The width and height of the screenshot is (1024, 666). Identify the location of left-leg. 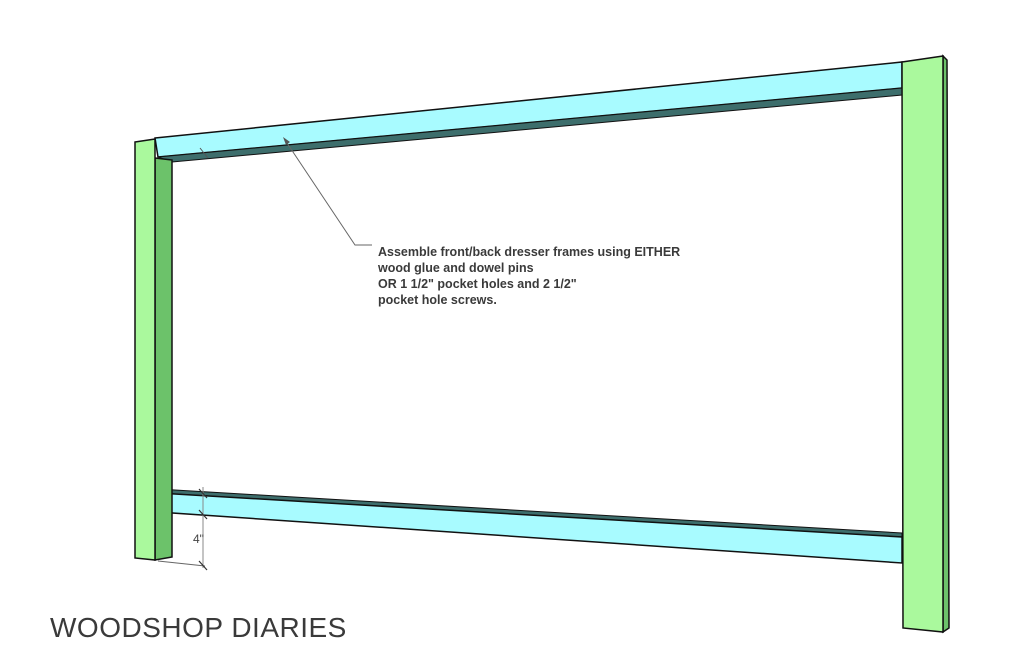
(153, 349).